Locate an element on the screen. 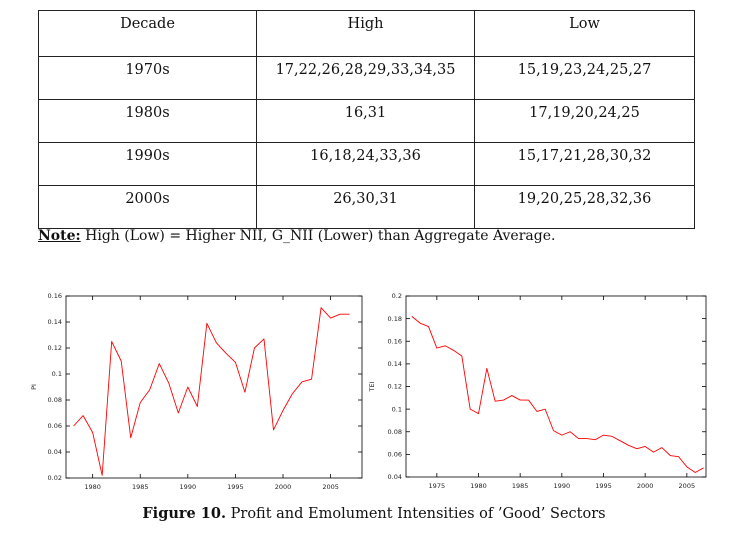 Image resolution: width=748 pixels, height=542 pixels. cell-high: 17,22,26,28,29,33,34,35 is located at coordinates (365, 78).